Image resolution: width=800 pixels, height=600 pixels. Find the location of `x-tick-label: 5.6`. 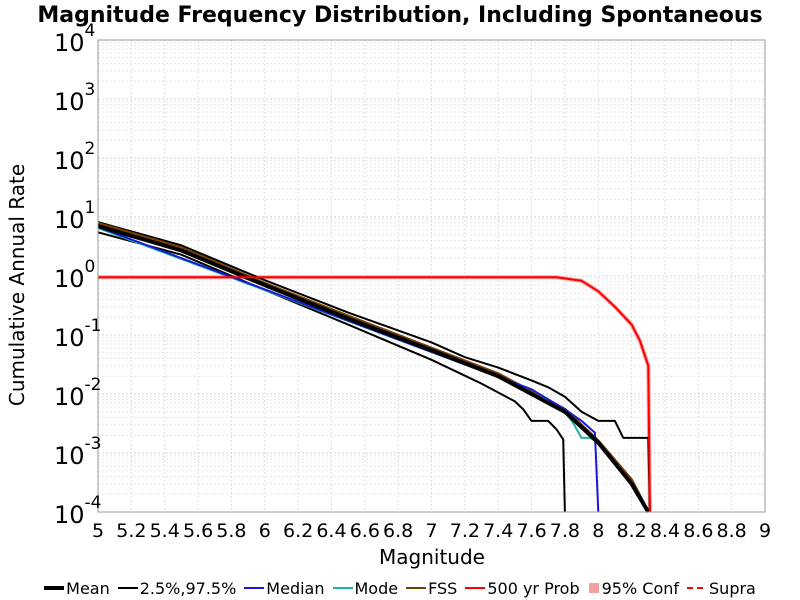

x-tick-label: 5.6 is located at coordinates (198, 531).